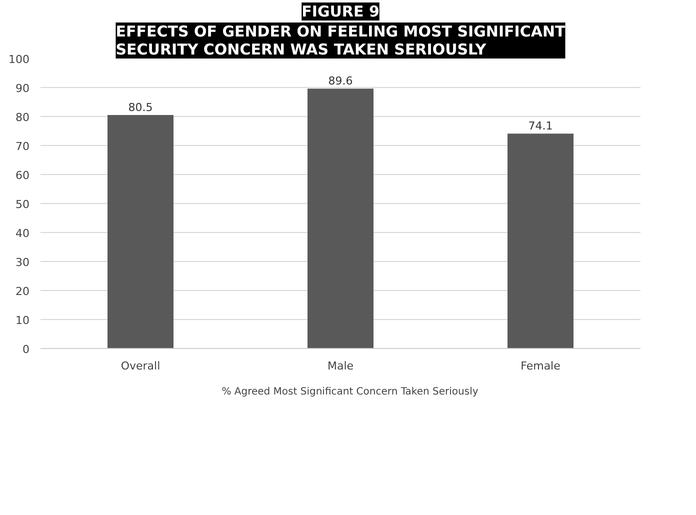  Describe the element at coordinates (540, 126) in the screenshot. I see `data-label: 74.1` at that location.